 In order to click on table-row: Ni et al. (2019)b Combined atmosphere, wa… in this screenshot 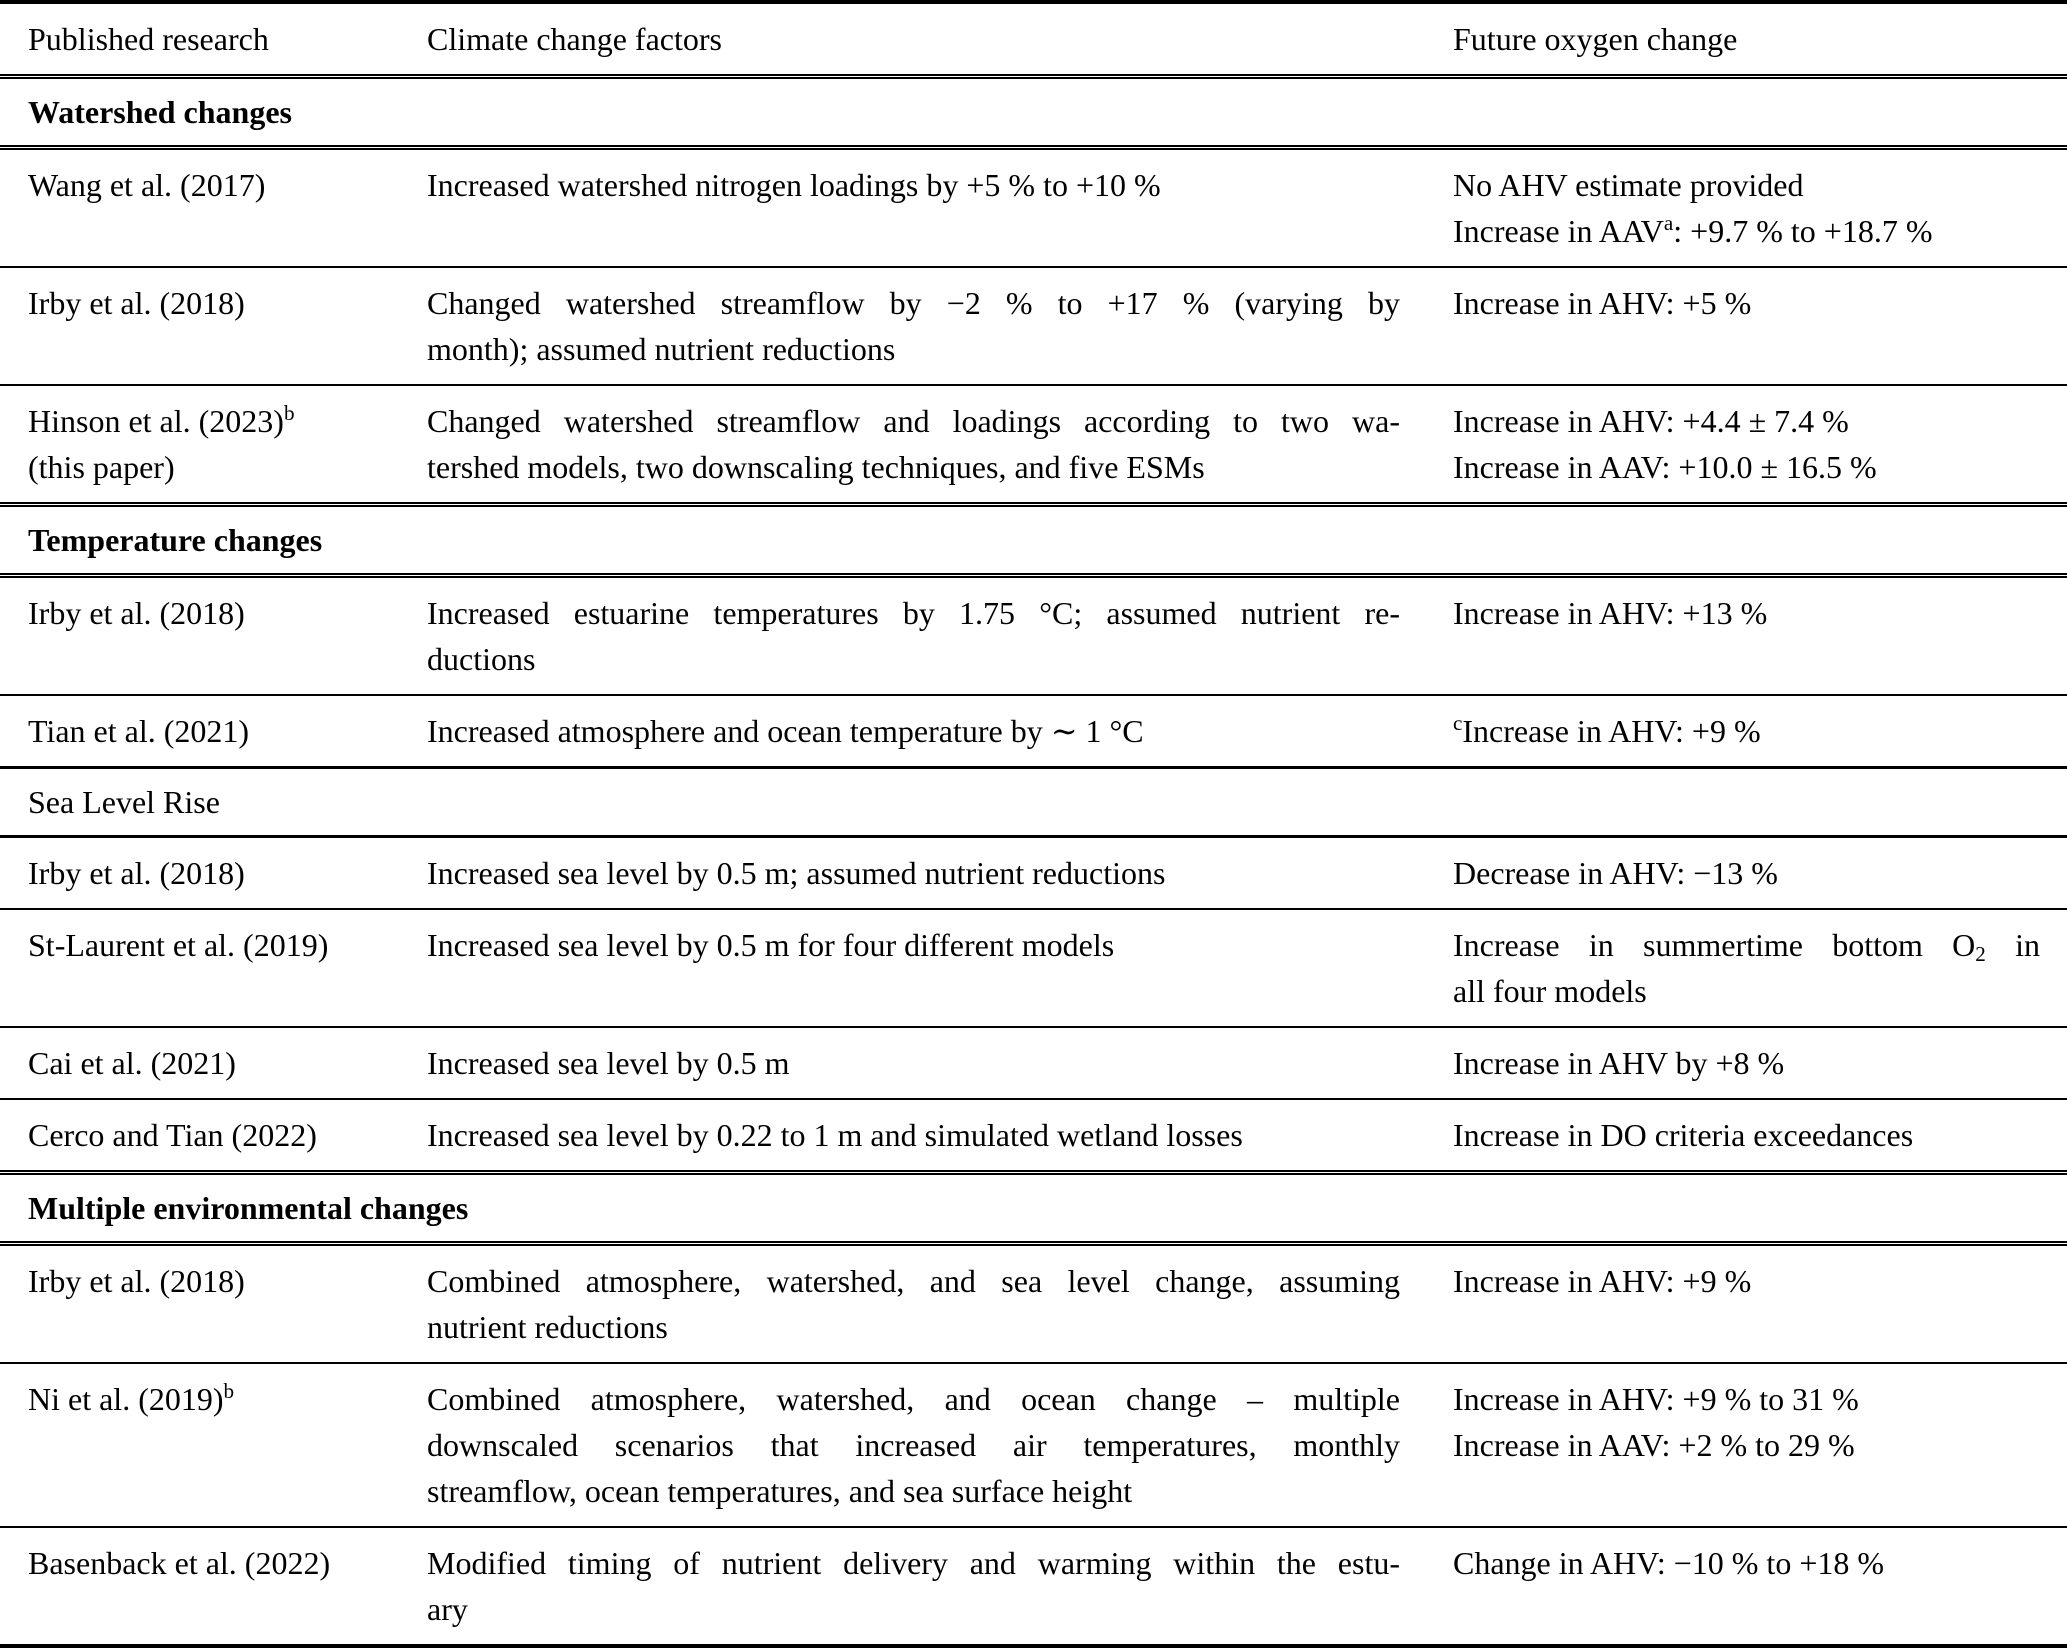, I will do `click(1033, 1444)`.